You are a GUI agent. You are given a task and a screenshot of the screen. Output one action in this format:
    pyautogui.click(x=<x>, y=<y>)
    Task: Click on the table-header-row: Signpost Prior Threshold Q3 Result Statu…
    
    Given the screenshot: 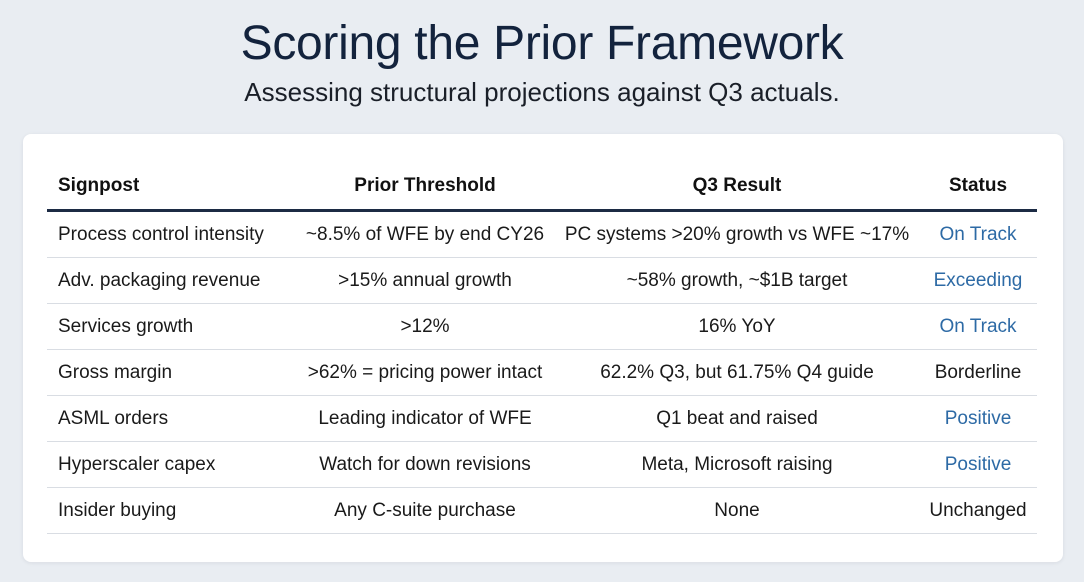 What is the action you would take?
    pyautogui.click(x=542, y=187)
    